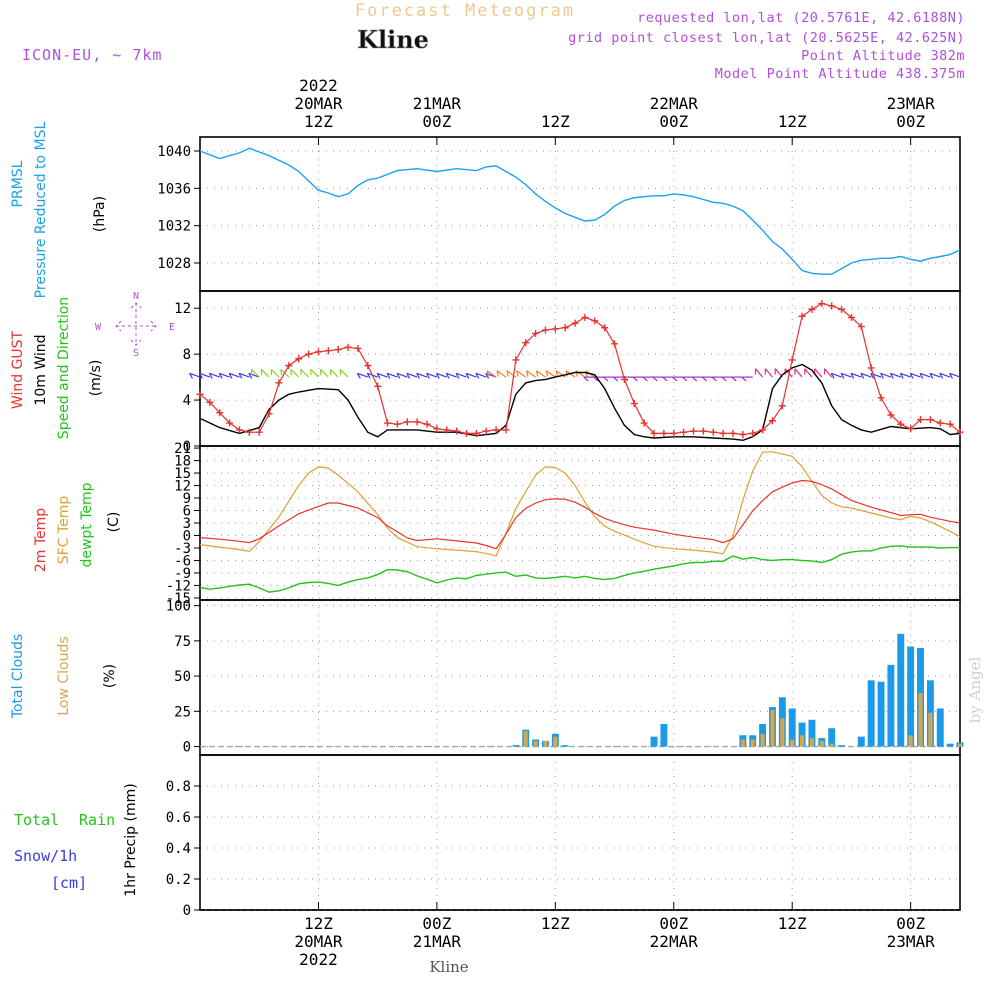 Image resolution: width=1000 pixels, height=1000 pixels. What do you see at coordinates (64, 530) in the screenshot?
I see `sfc-temp-label: SFC Temp` at bounding box center [64, 530].